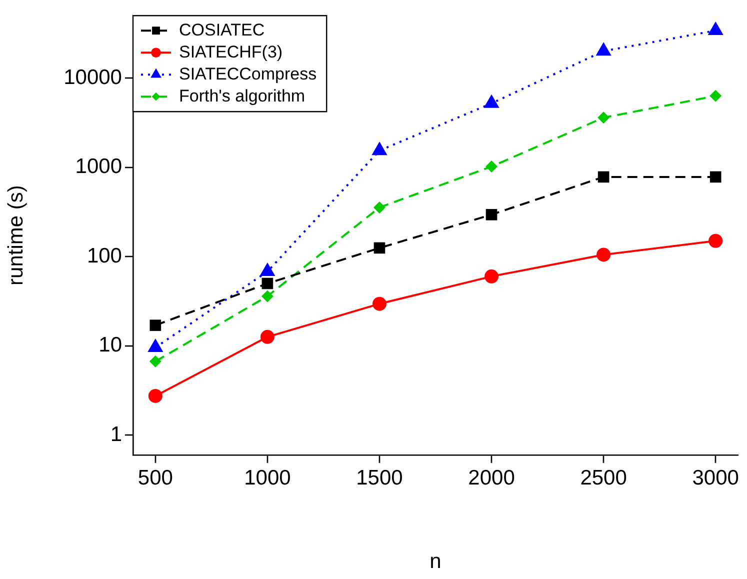 The width and height of the screenshot is (747, 579). I want to click on legend-label: COSIATEC, so click(222, 30).